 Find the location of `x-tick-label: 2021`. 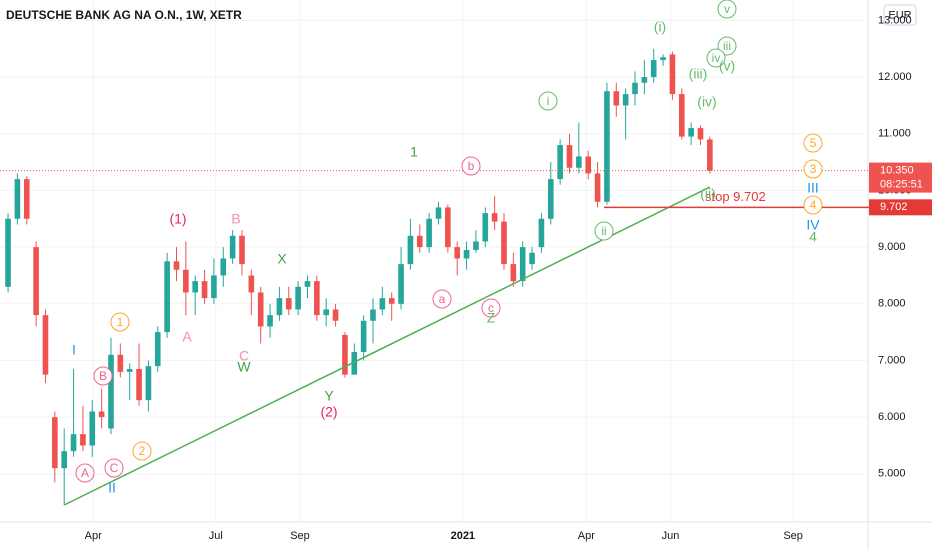

x-tick-label: 2021 is located at coordinates (463, 536).